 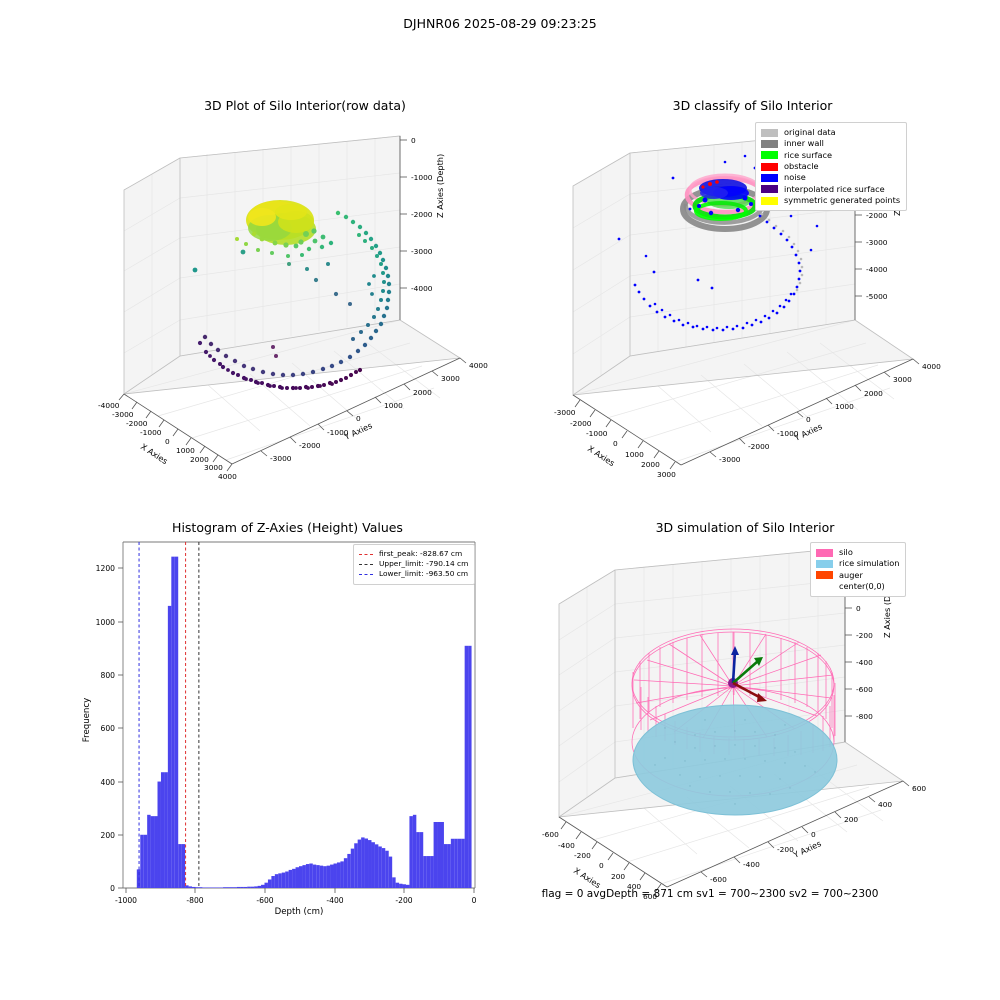 What do you see at coordinates (887, 606) in the screenshot?
I see `sim-3d-zlabel: Z Axies (Depth)` at bounding box center [887, 606].